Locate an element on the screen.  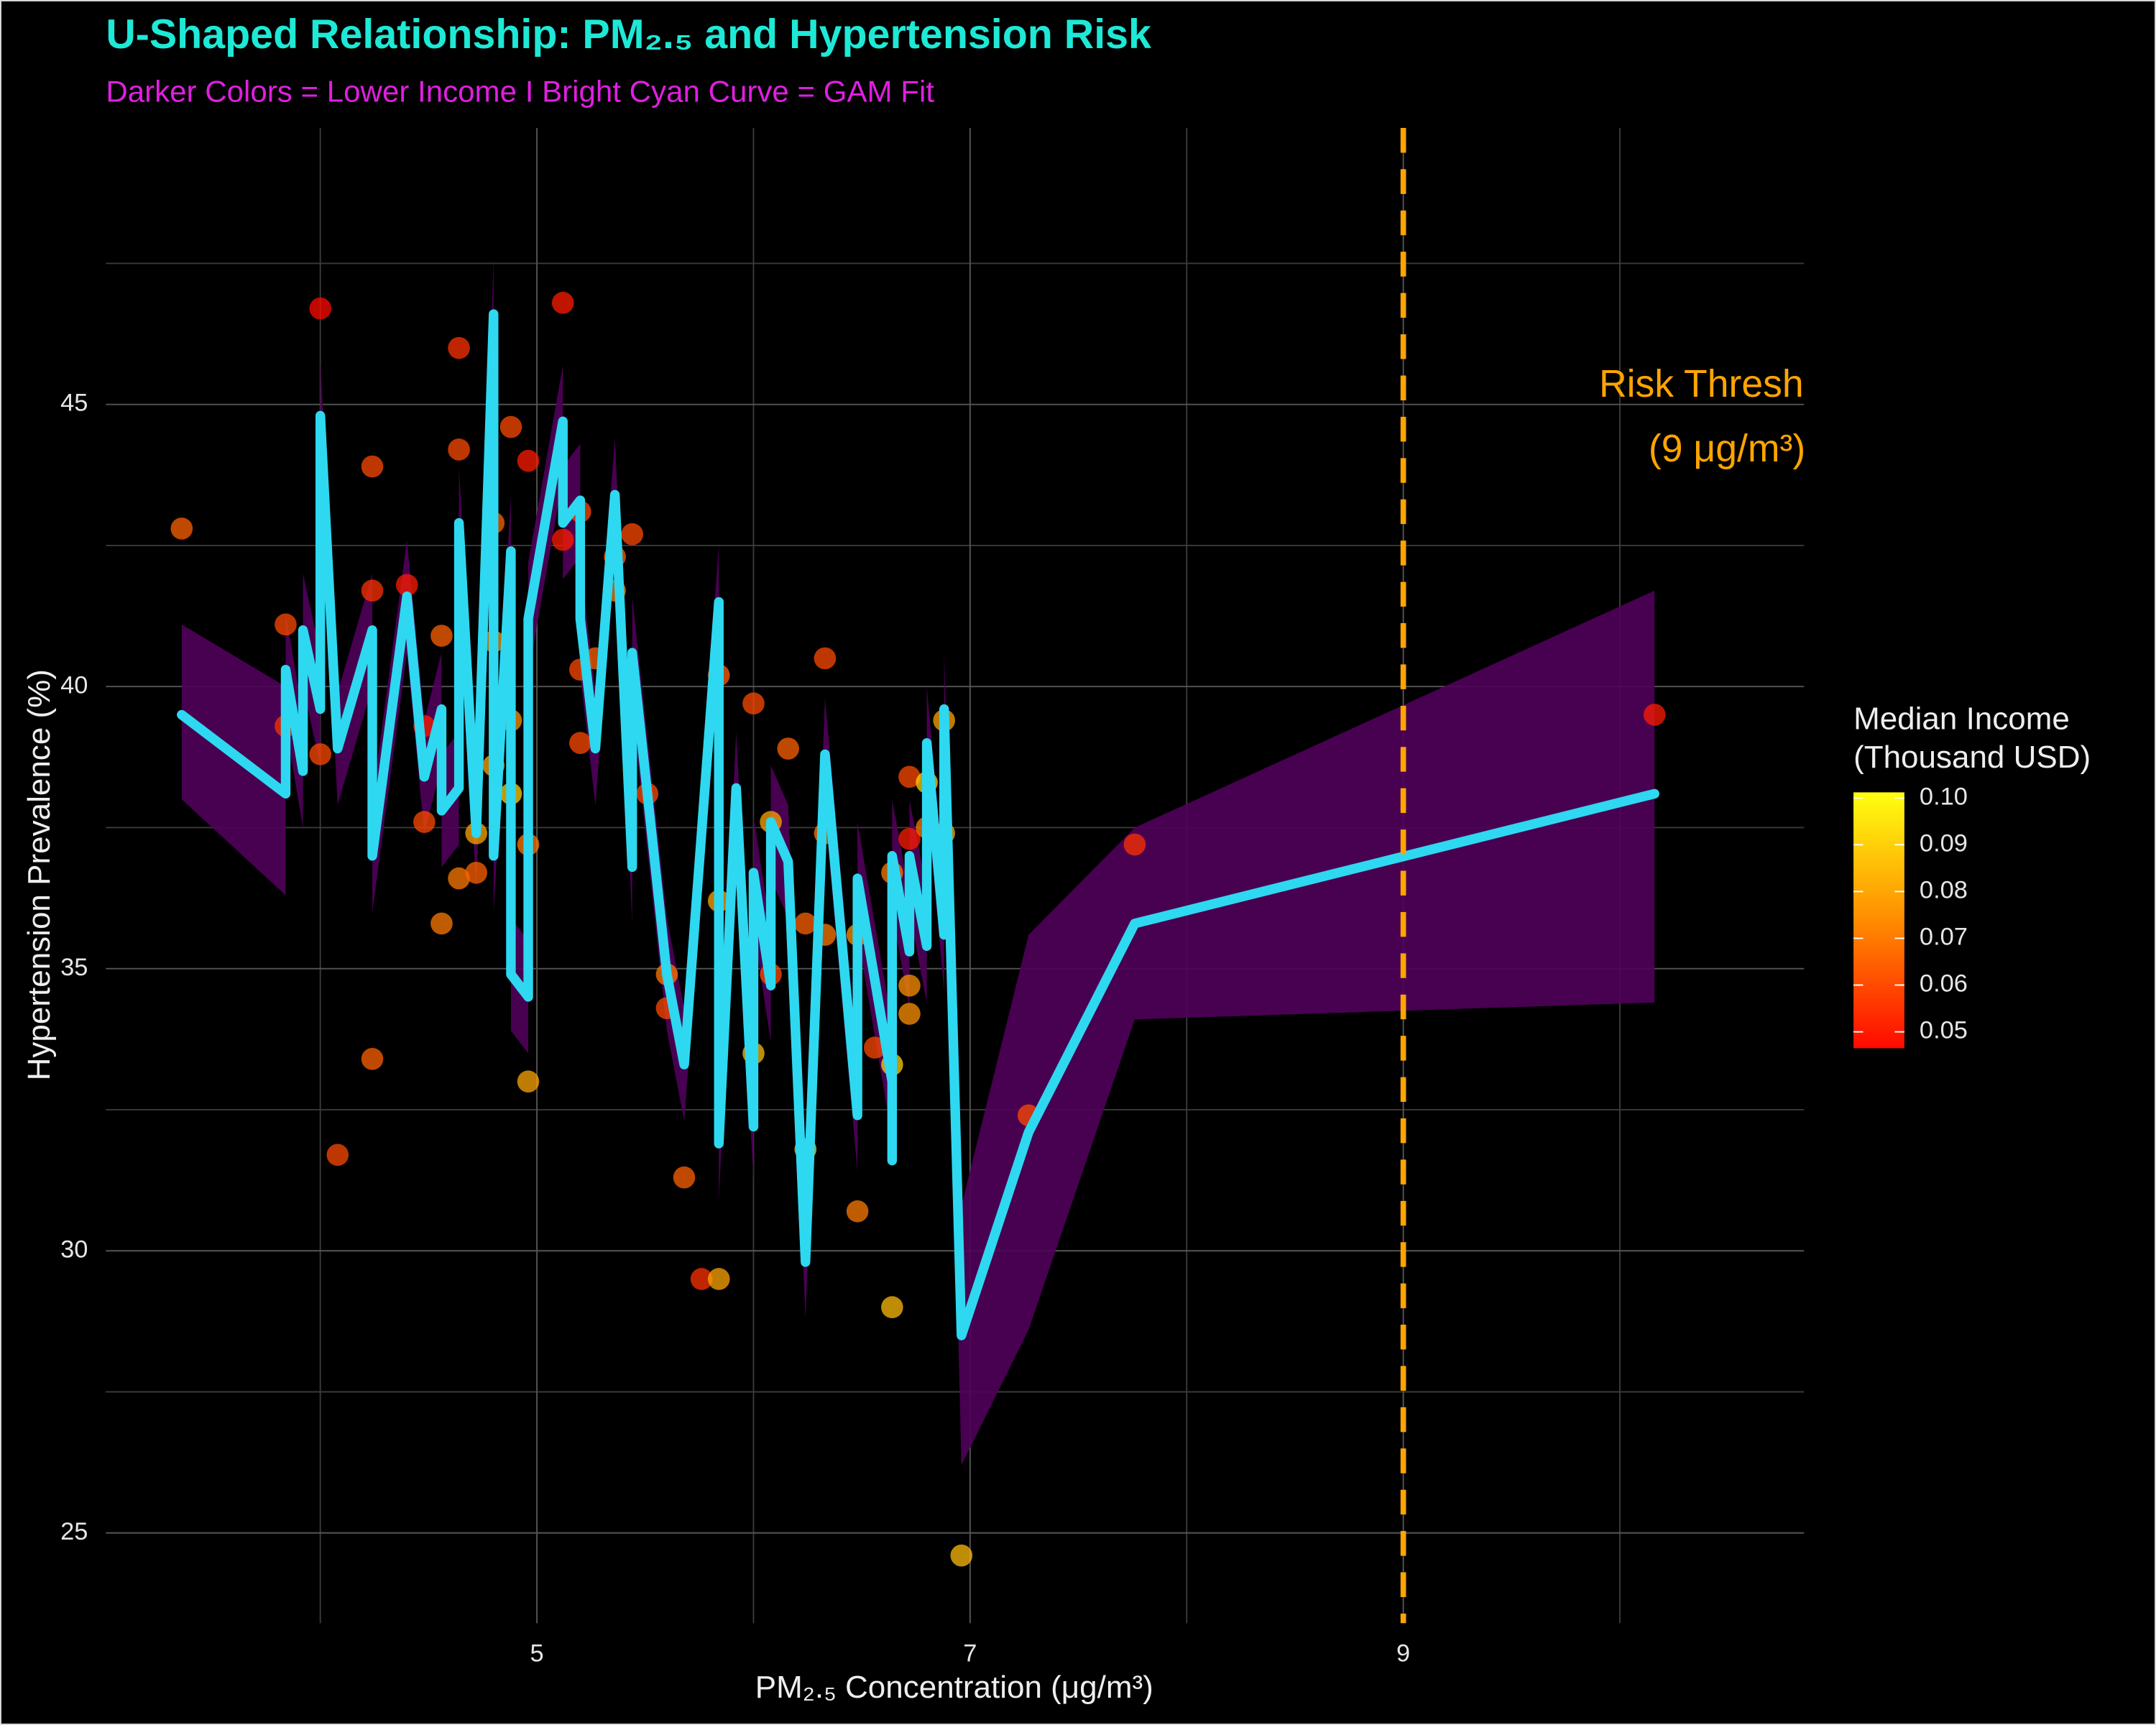
y-tick-label: 30 is located at coordinates (74, 1249).